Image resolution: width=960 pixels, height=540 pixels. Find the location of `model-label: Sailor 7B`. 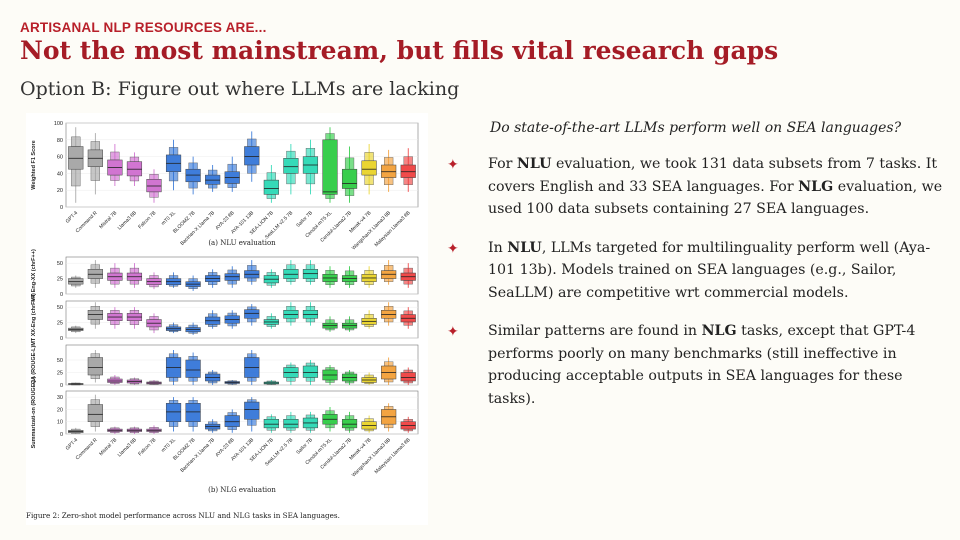

model-label: Sailor 7B is located at coordinates (304, 219).